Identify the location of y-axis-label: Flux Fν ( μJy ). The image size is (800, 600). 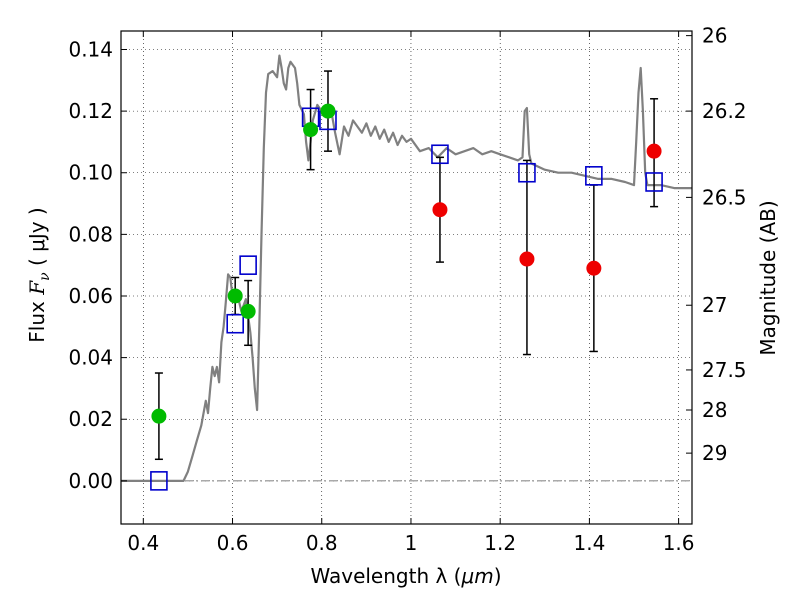
(39, 274).